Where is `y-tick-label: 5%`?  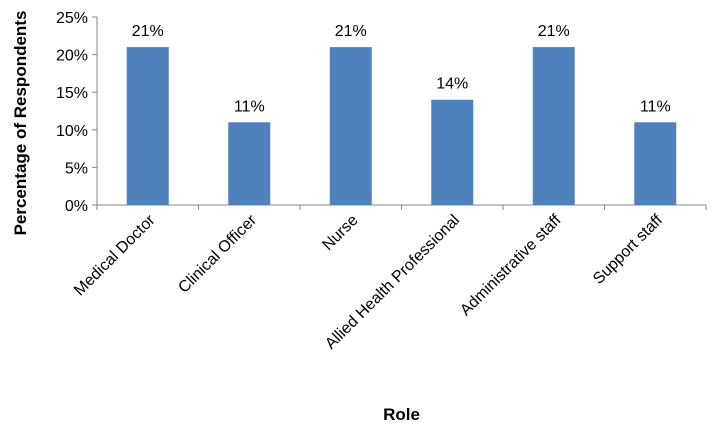
y-tick-label: 5% is located at coordinates (76, 168).